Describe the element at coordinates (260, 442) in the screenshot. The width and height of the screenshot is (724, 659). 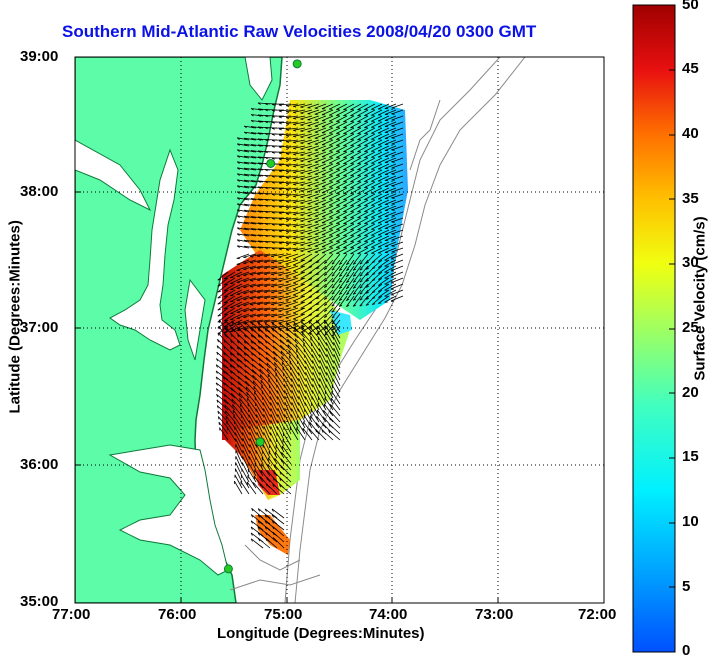
I see `station-marker` at that location.